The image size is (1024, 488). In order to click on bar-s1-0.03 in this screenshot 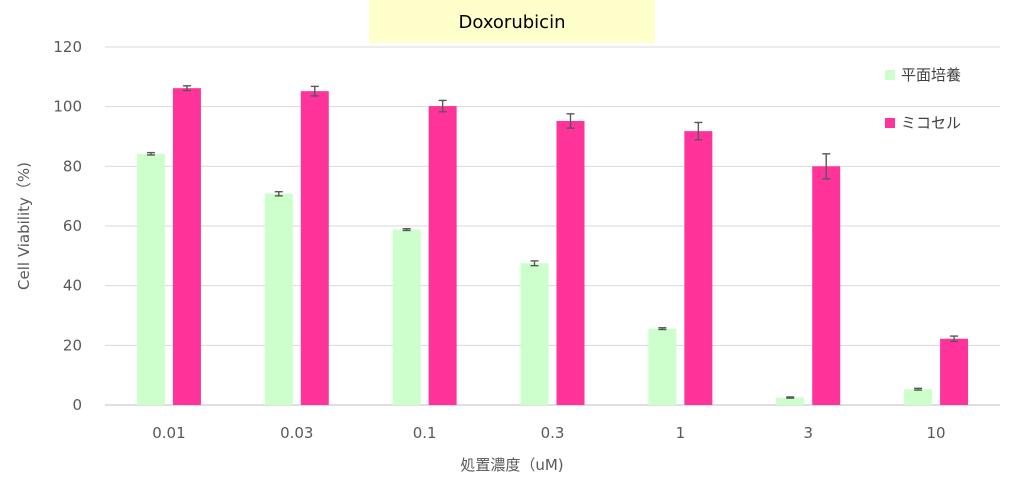, I will do `click(314, 248)`.